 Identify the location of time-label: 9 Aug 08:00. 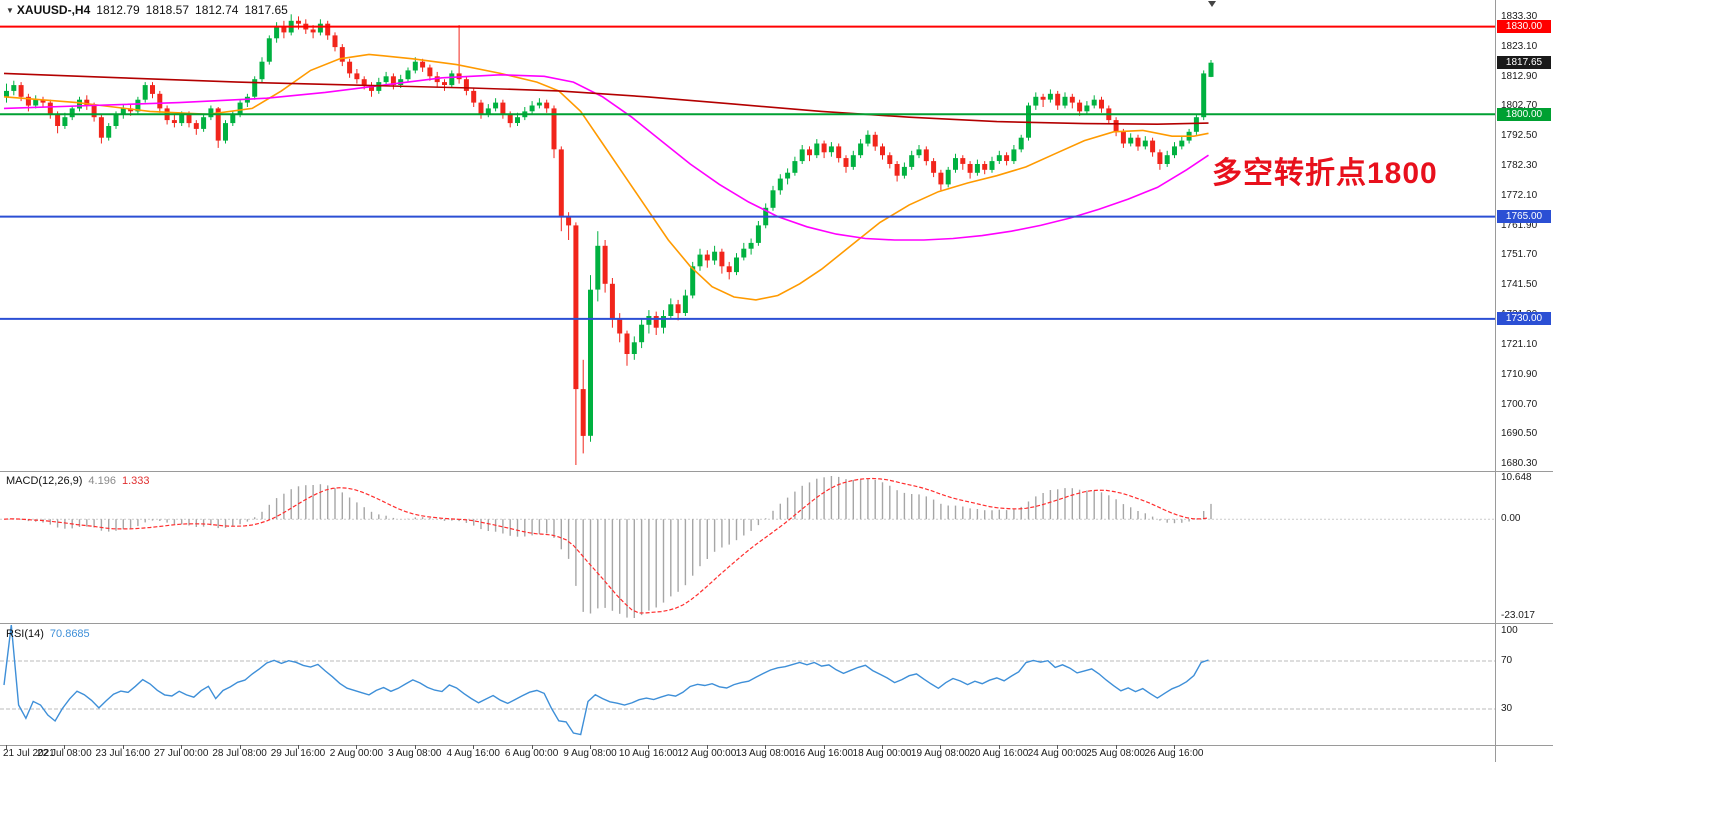
(590, 753).